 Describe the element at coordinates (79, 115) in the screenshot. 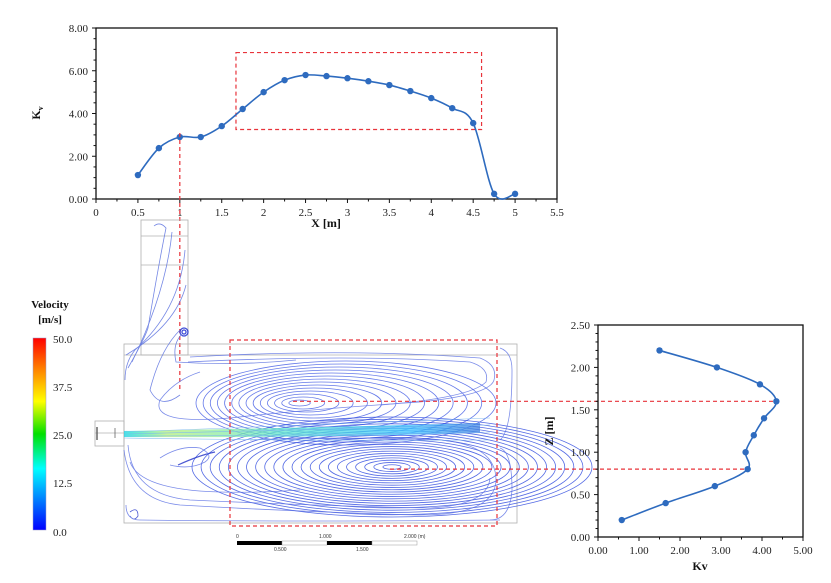

I see `y-tick-label: 4.00` at that location.